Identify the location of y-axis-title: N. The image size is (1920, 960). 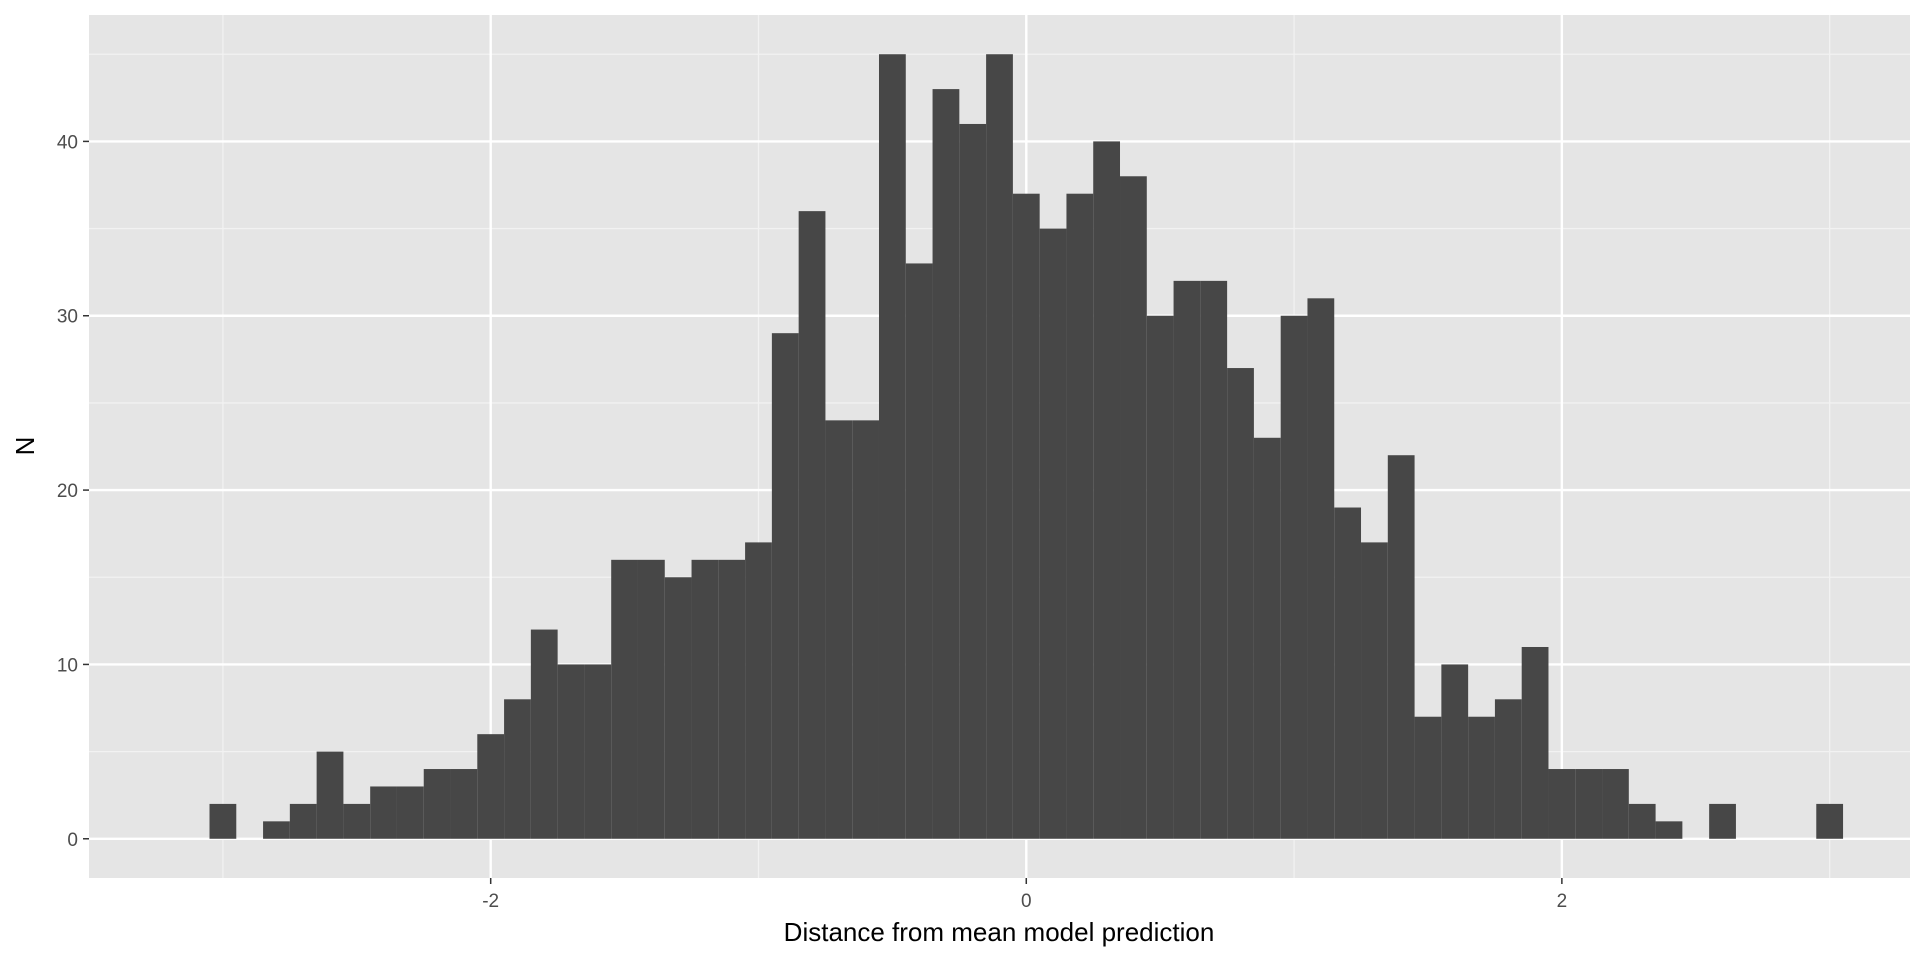
(25, 446).